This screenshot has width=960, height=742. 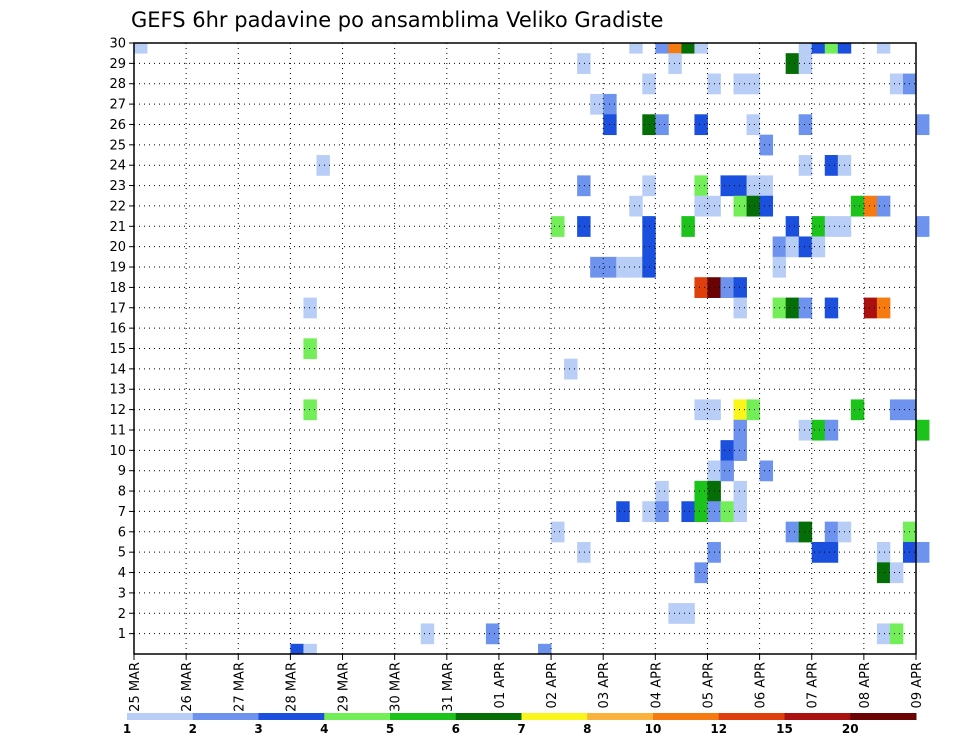 What do you see at coordinates (117, 125) in the screenshot?
I see `y-tick-label: 26` at bounding box center [117, 125].